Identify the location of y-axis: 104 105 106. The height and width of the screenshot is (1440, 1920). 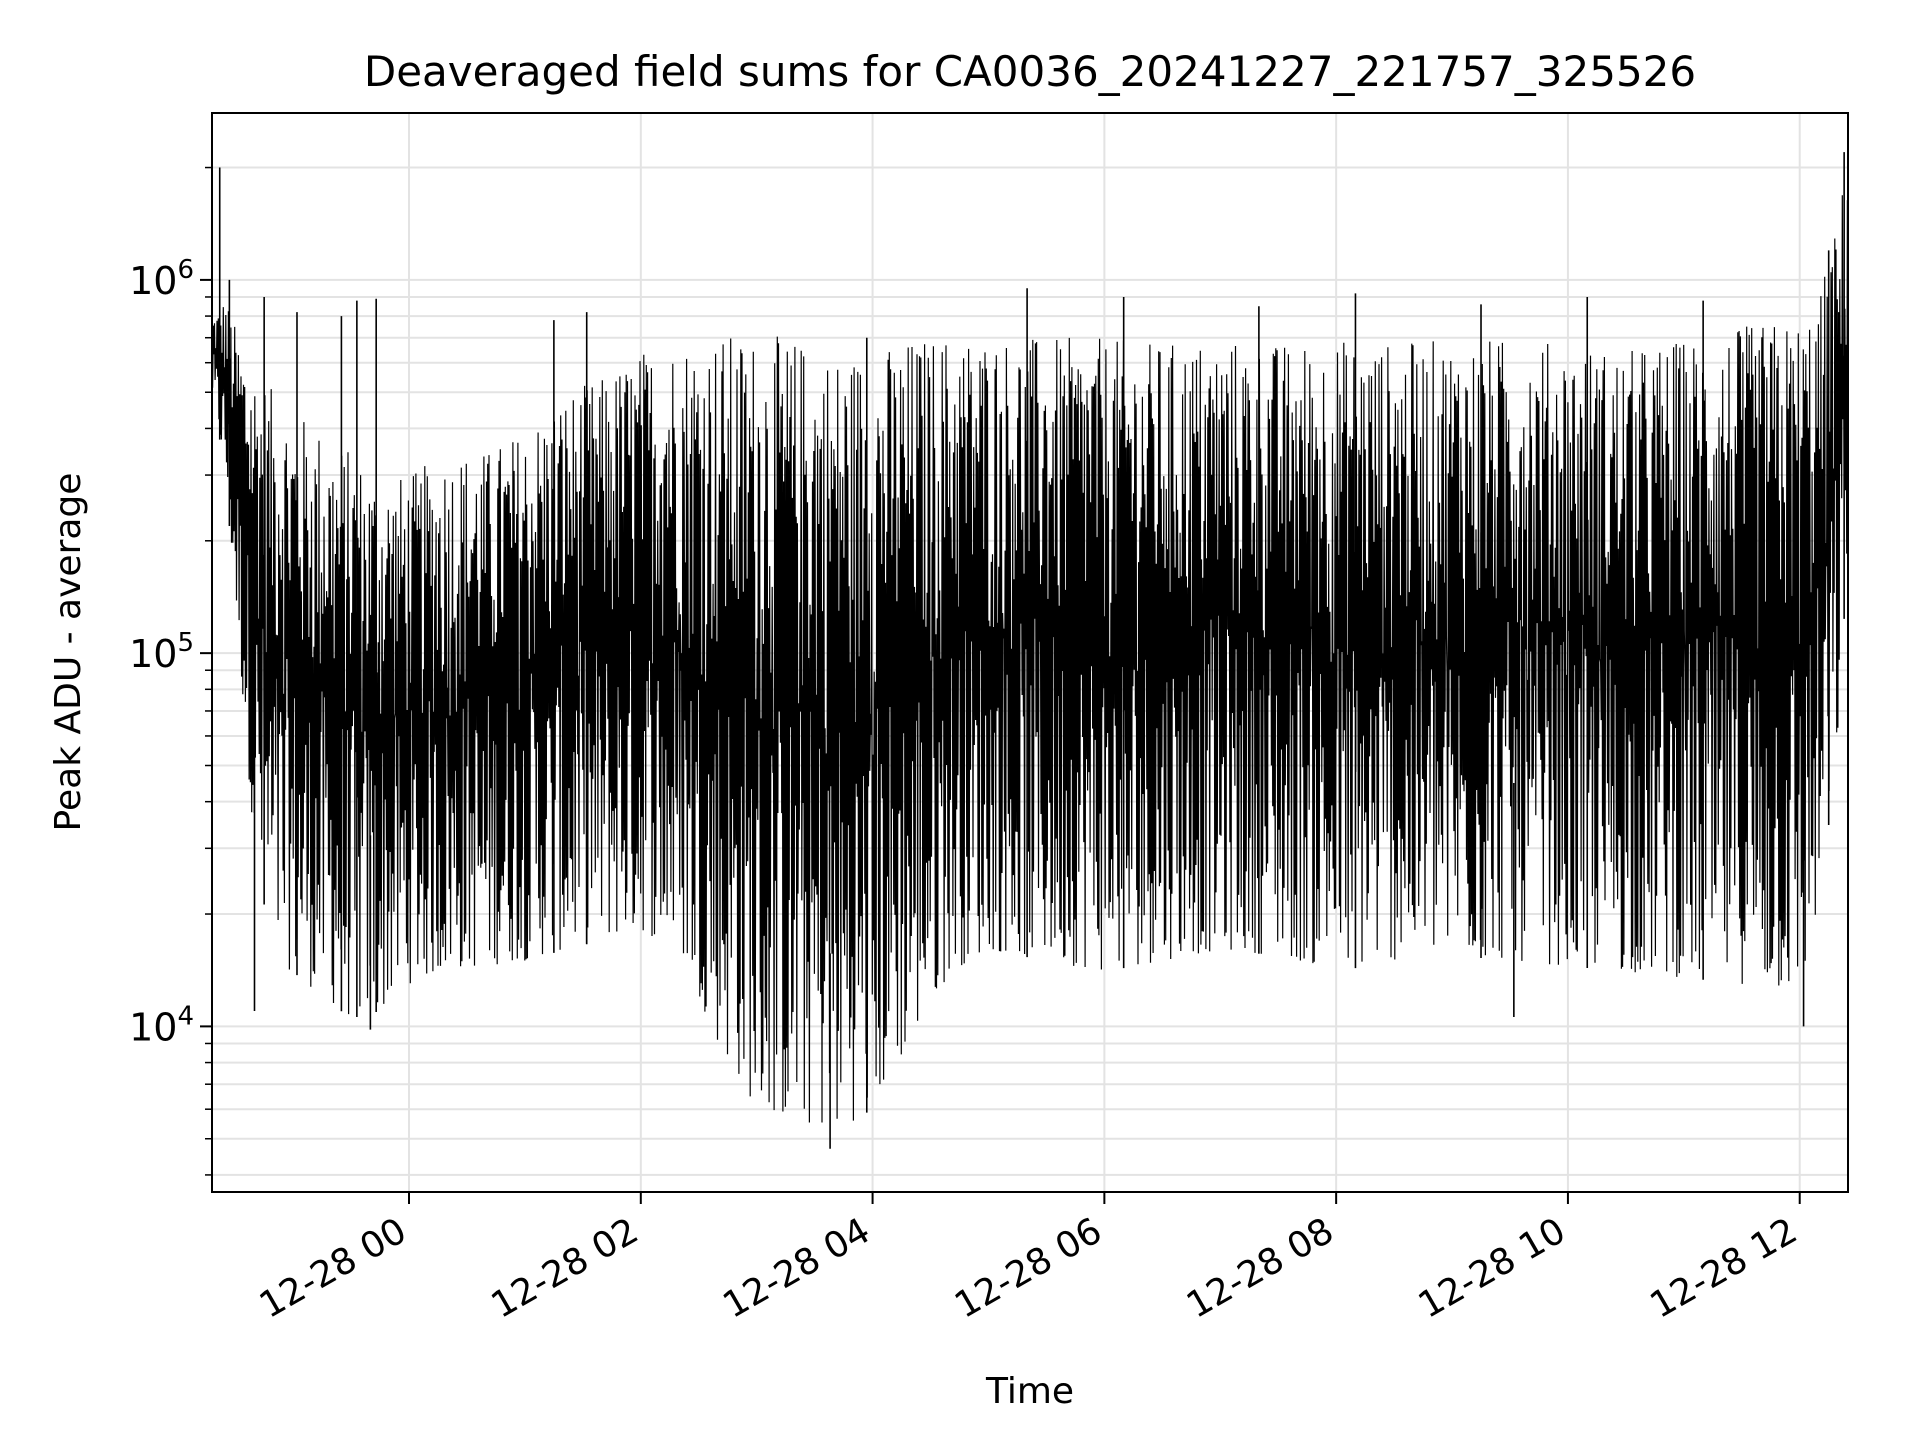
(170, 671).